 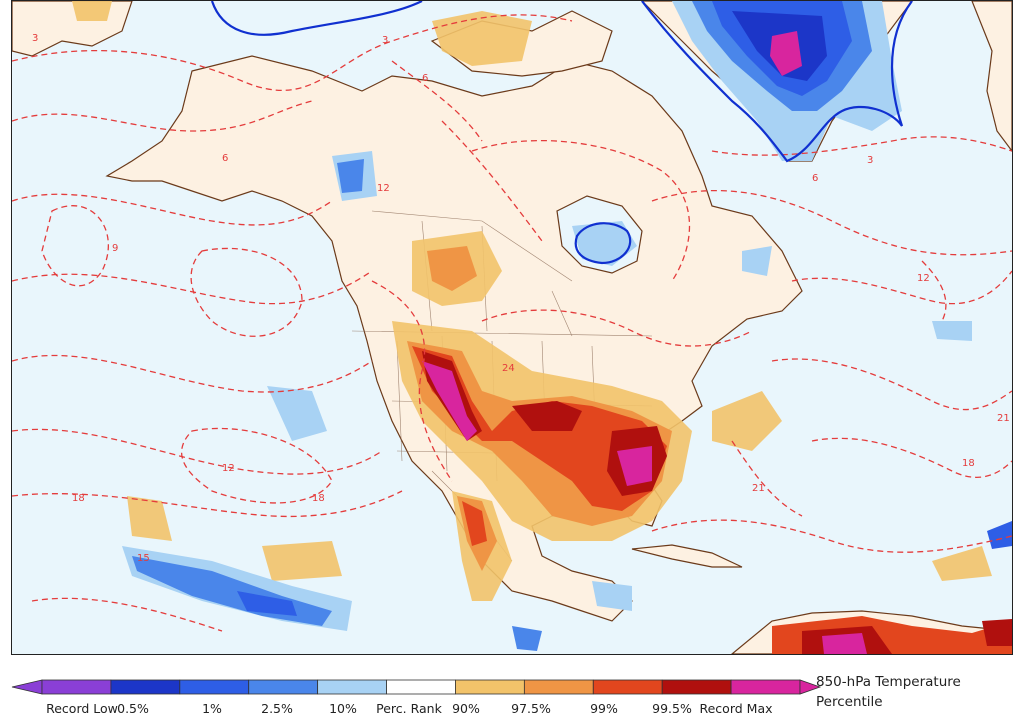 What do you see at coordinates (672, 708) in the screenshot?
I see `colorbar-label: 99.5%` at bounding box center [672, 708].